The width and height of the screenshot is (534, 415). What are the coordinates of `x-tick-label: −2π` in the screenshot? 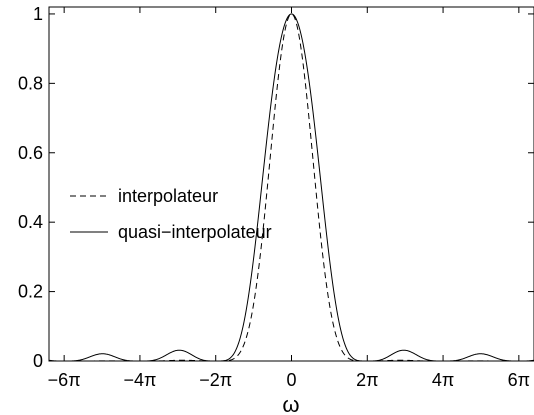 It's located at (215, 380).